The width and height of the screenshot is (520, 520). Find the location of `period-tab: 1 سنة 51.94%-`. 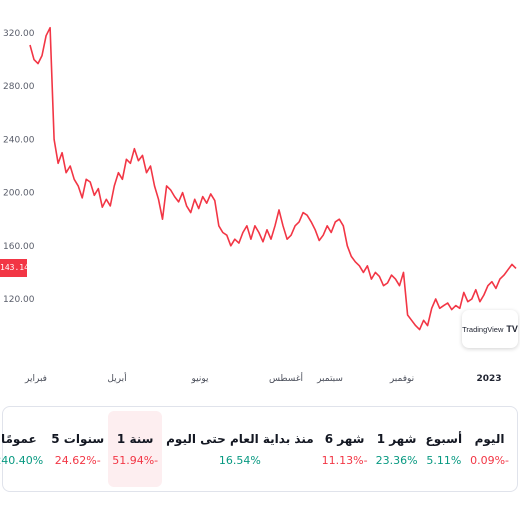

period-tab: 1 سنة 51.94%- is located at coordinates (135, 449).